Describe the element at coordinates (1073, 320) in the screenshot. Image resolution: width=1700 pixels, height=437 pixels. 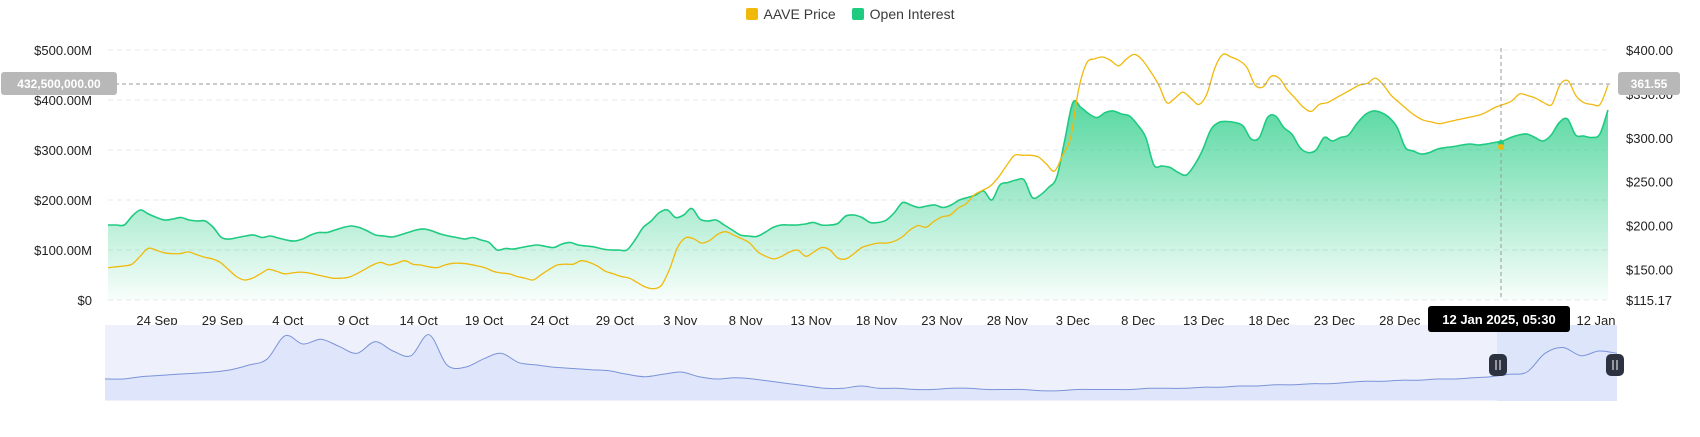
I see `x-tick-label: 3 Dec` at that location.